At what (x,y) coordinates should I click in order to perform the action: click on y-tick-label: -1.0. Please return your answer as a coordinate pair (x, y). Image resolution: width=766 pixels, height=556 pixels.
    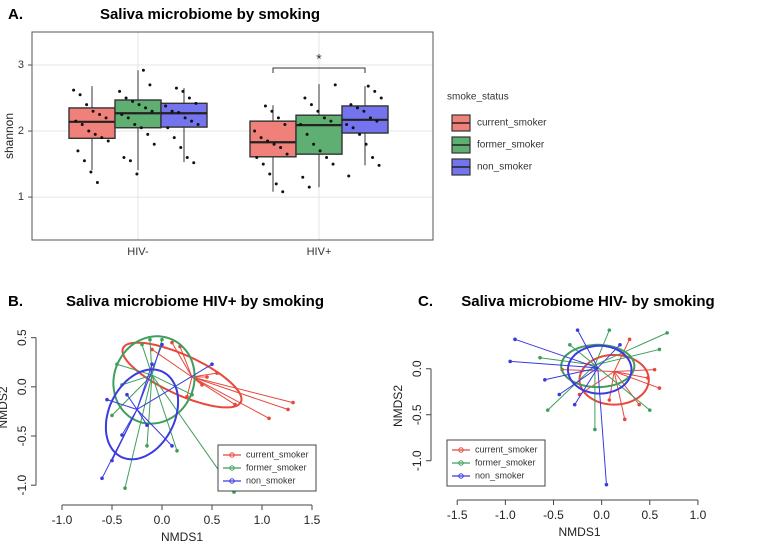
    Looking at the image, I should click on (22, 485).